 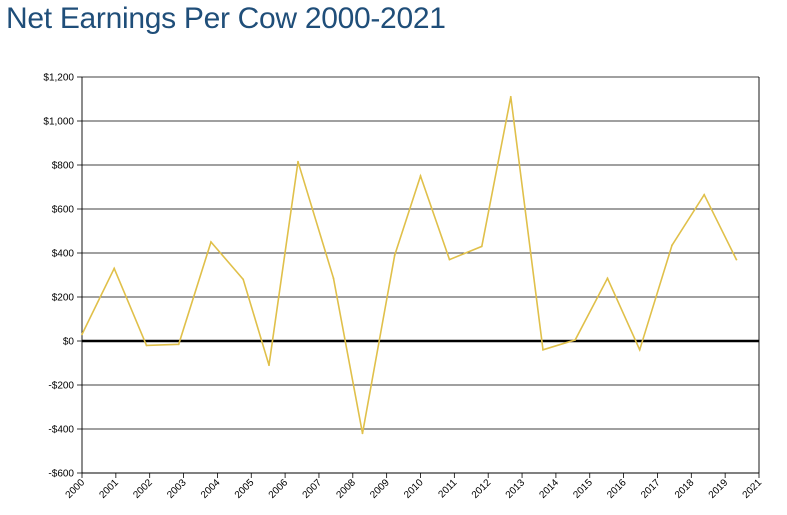 I want to click on y-tick-label: $1,200, so click(x=58, y=78).